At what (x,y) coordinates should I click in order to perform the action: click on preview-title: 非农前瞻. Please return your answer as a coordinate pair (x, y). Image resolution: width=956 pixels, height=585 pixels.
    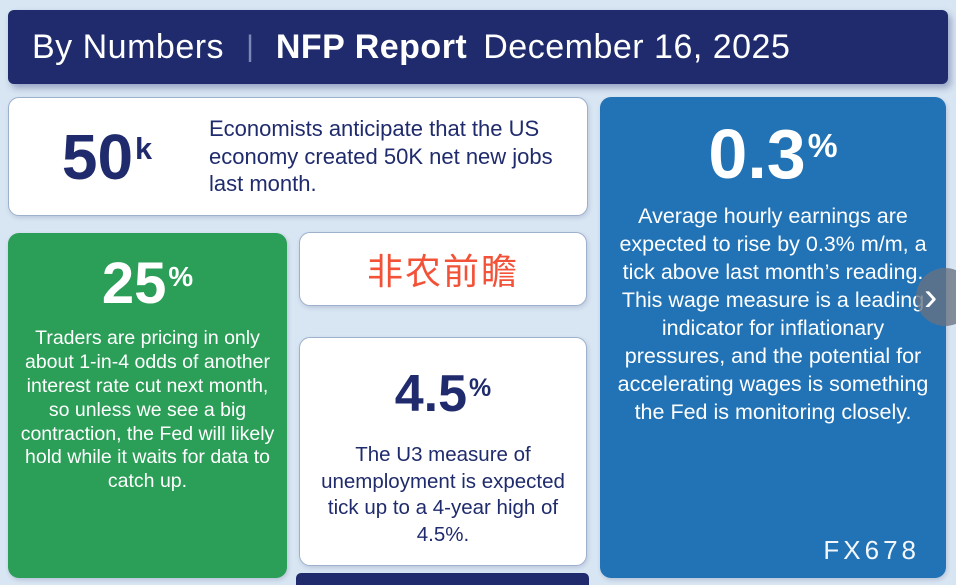
    Looking at the image, I should click on (442, 271).